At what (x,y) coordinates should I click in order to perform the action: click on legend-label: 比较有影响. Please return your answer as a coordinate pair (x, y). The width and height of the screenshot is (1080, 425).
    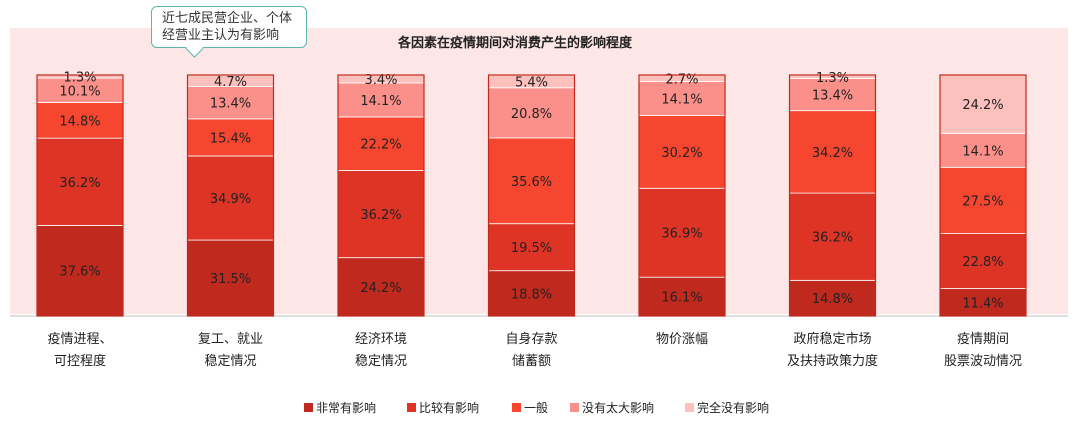
    Looking at the image, I should click on (449, 407).